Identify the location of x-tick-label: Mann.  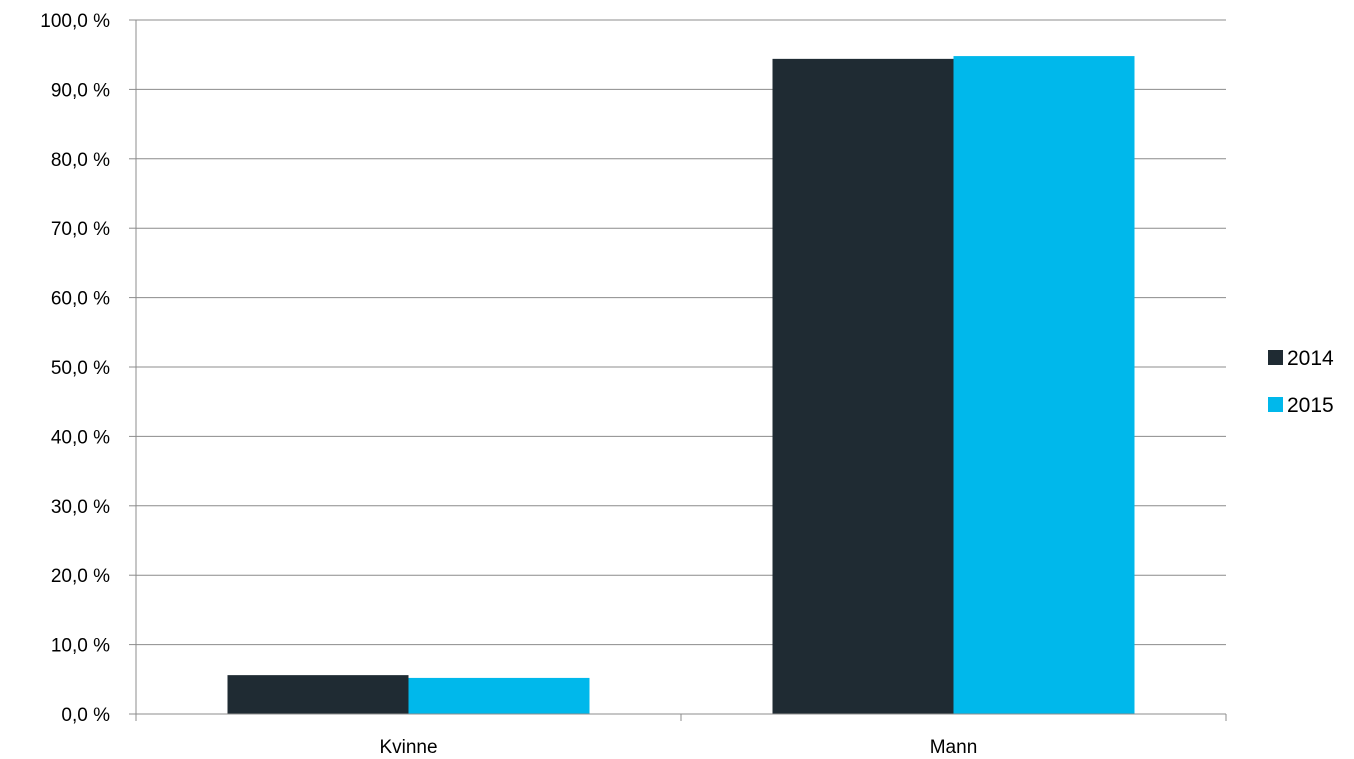
(954, 747).